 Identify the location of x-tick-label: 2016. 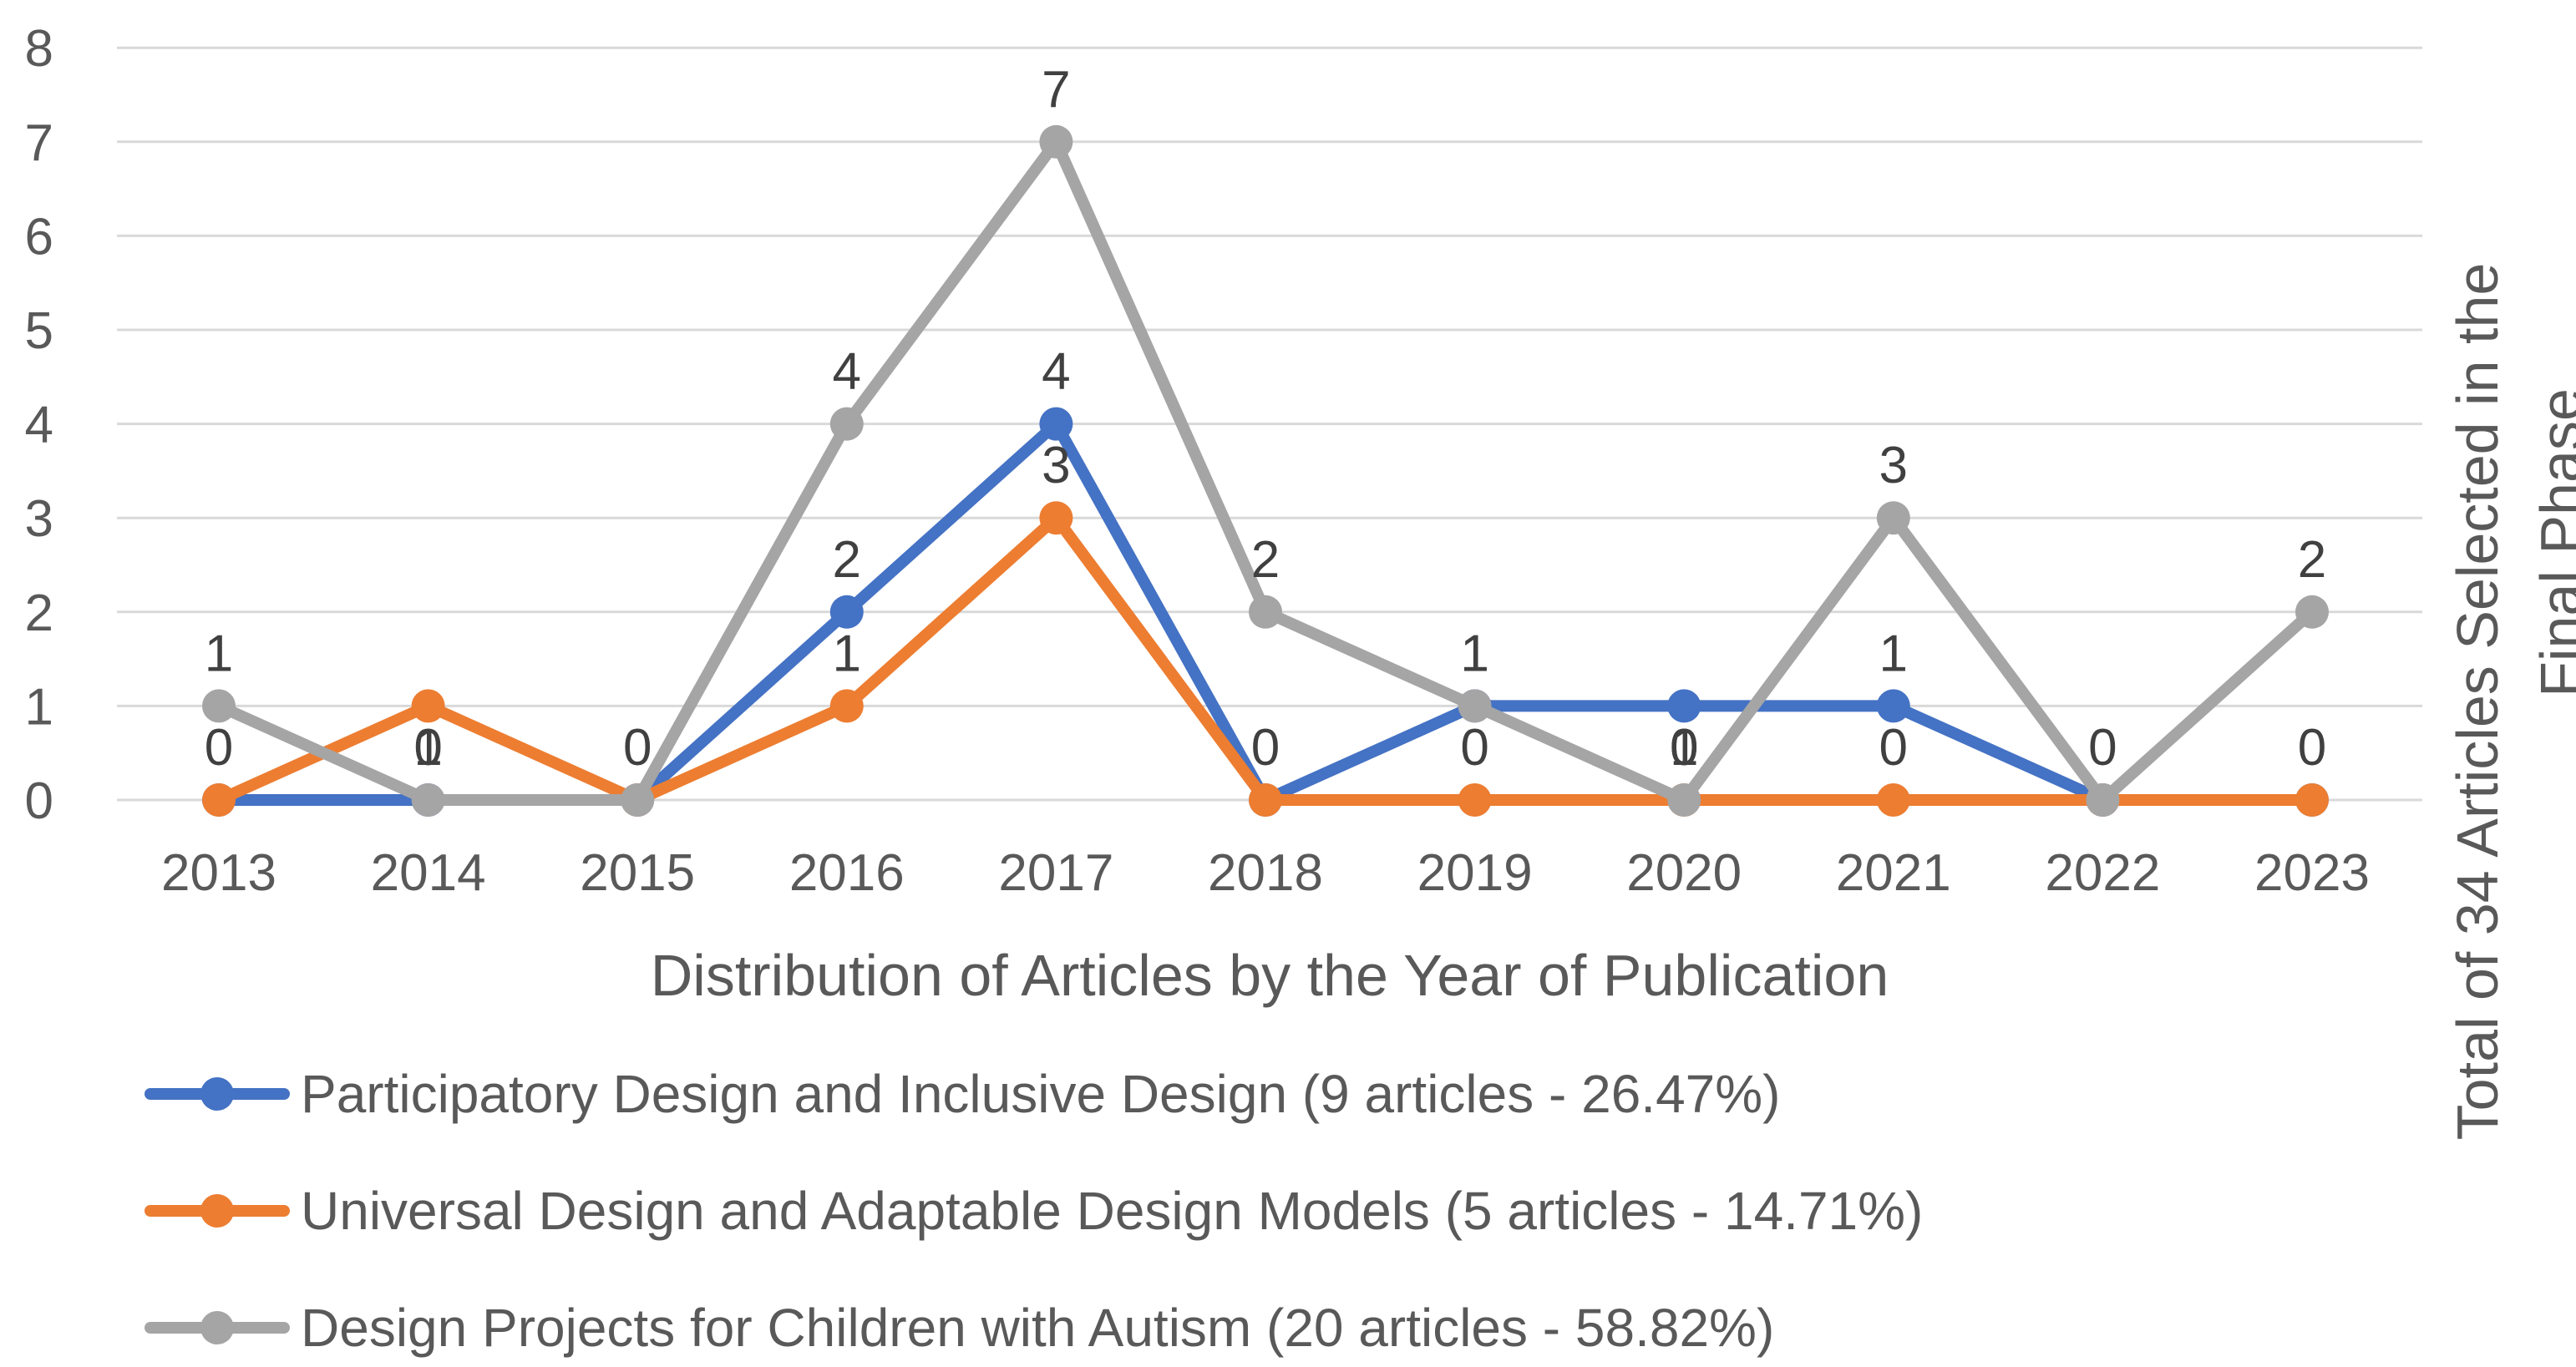
(847, 873).